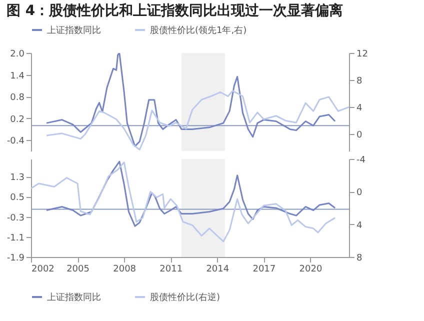  What do you see at coordinates (17, 98) in the screenshot?
I see `y-tick-label: 0.8` at bounding box center [17, 98].